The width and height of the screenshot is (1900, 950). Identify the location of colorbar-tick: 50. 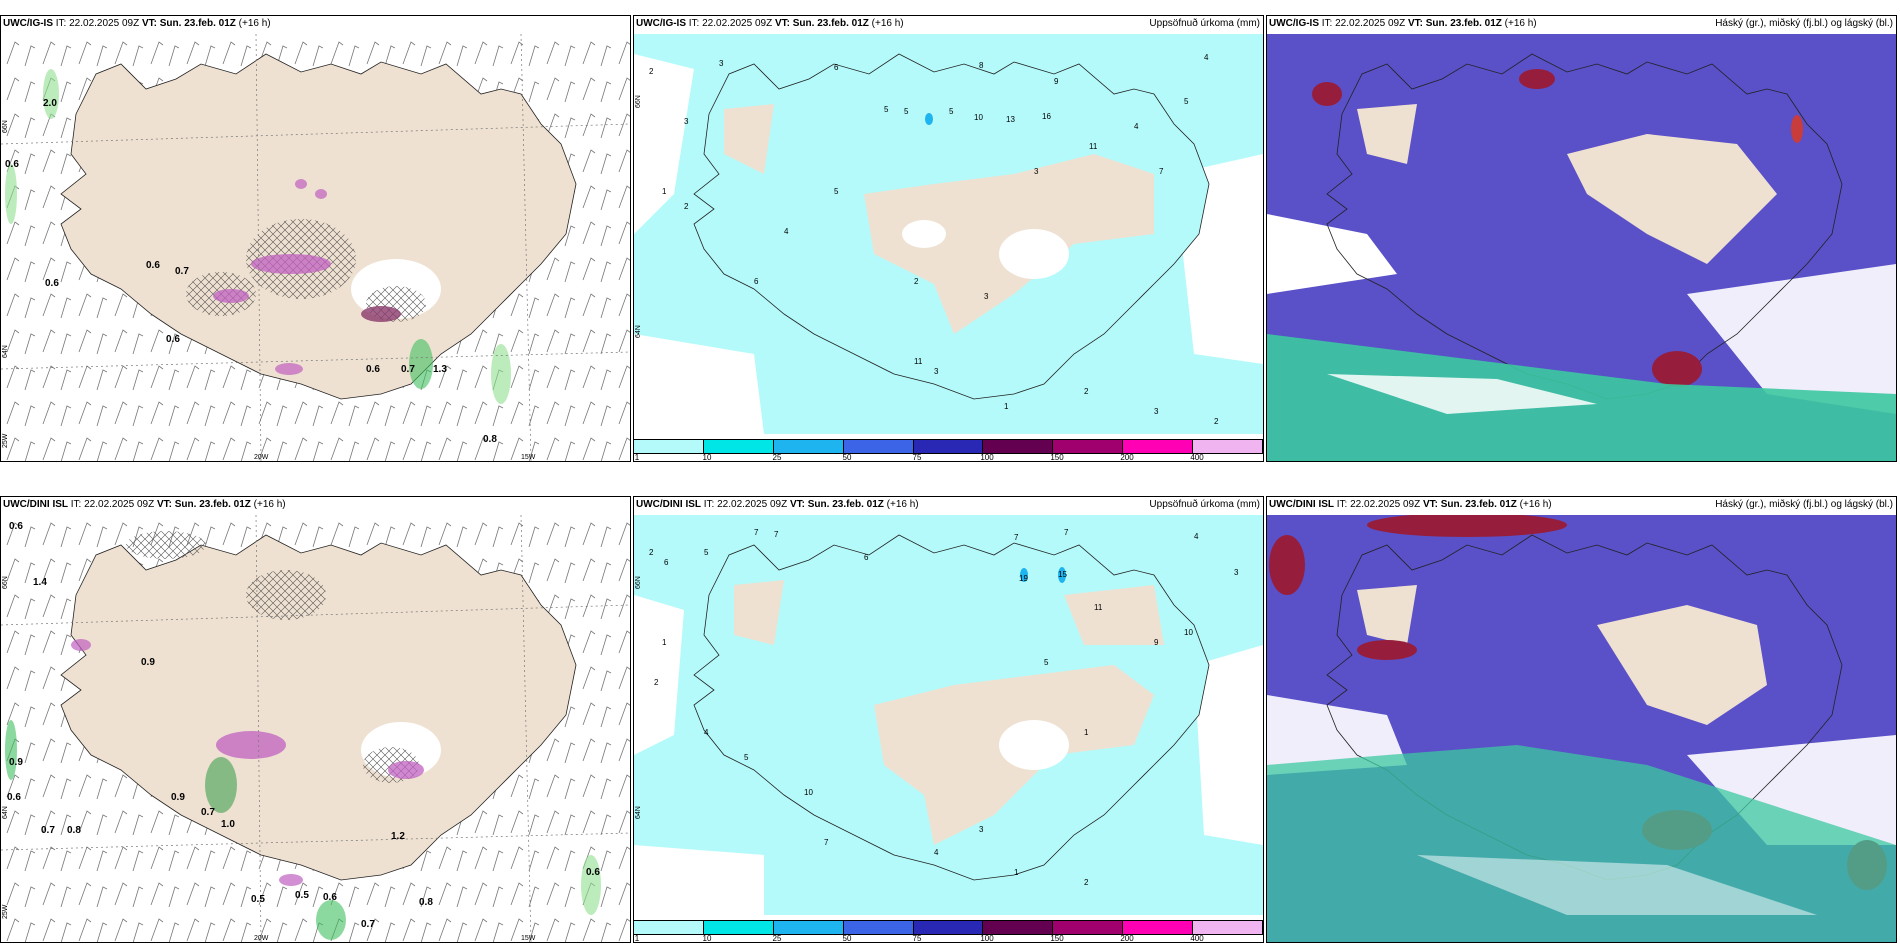
(847, 457).